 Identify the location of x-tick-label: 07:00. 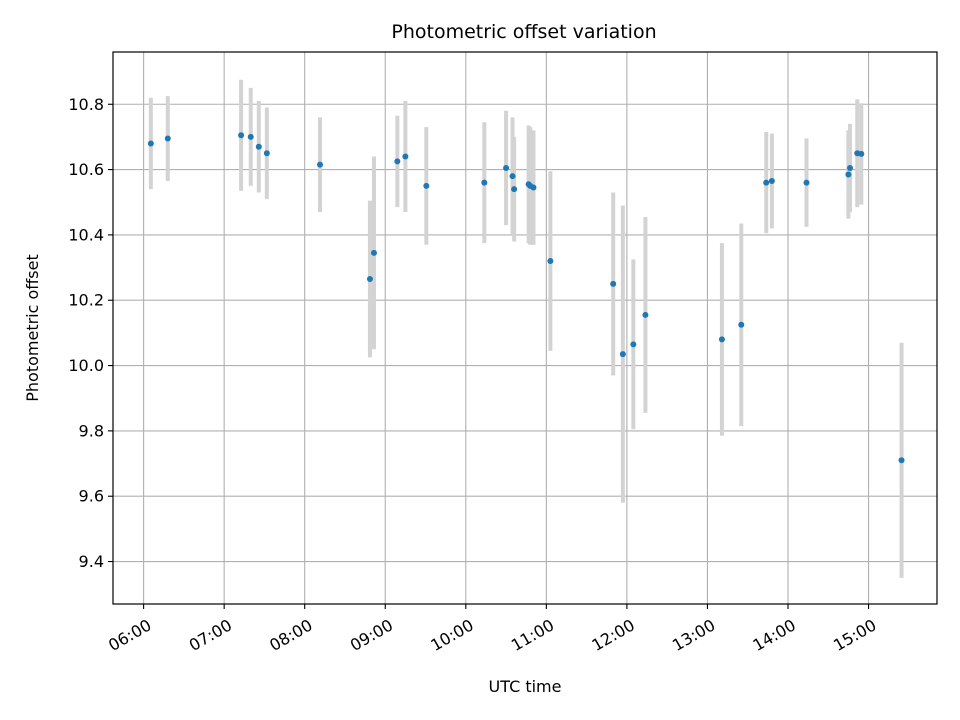
(210, 635).